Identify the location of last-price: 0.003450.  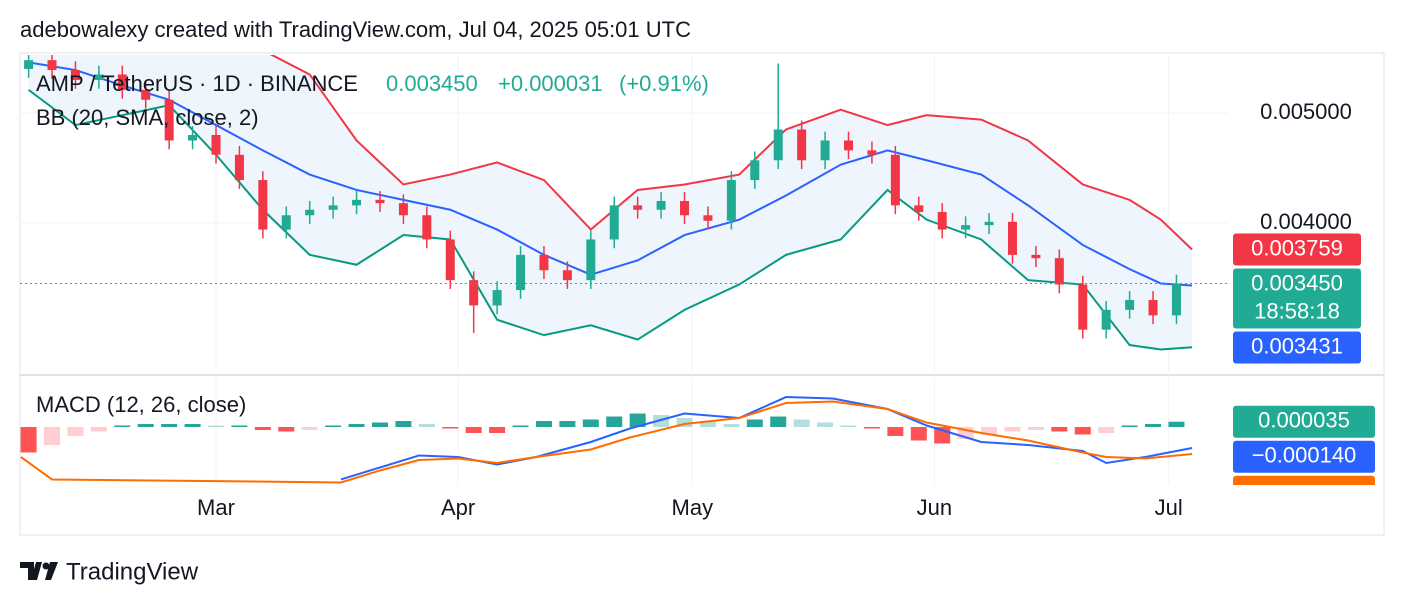
(432, 83).